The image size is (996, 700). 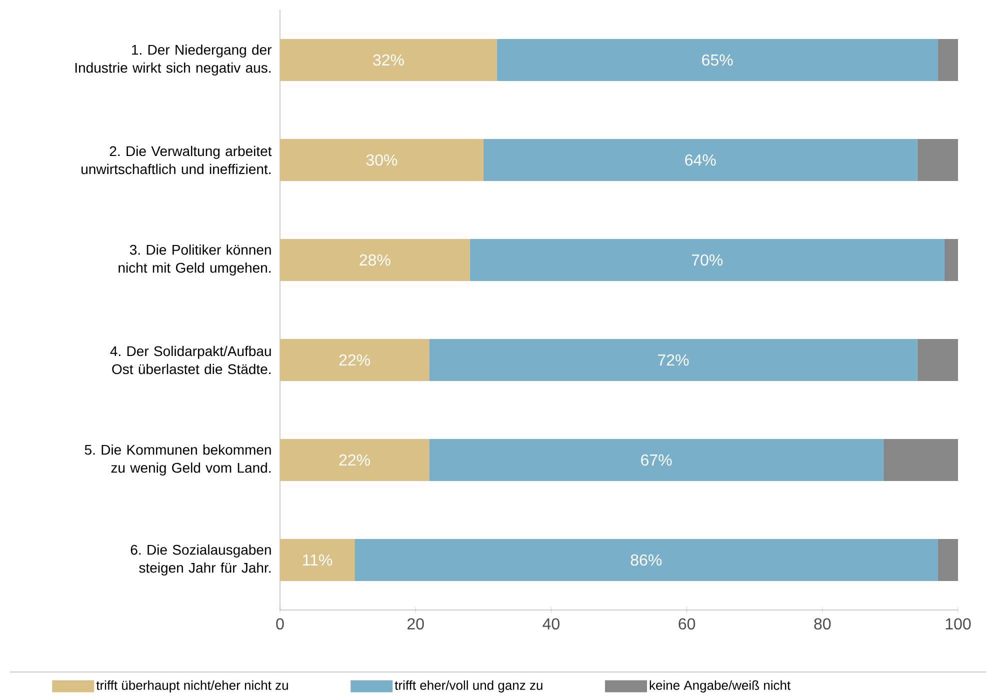 I want to click on x-tick-label: 20, so click(x=416, y=624).